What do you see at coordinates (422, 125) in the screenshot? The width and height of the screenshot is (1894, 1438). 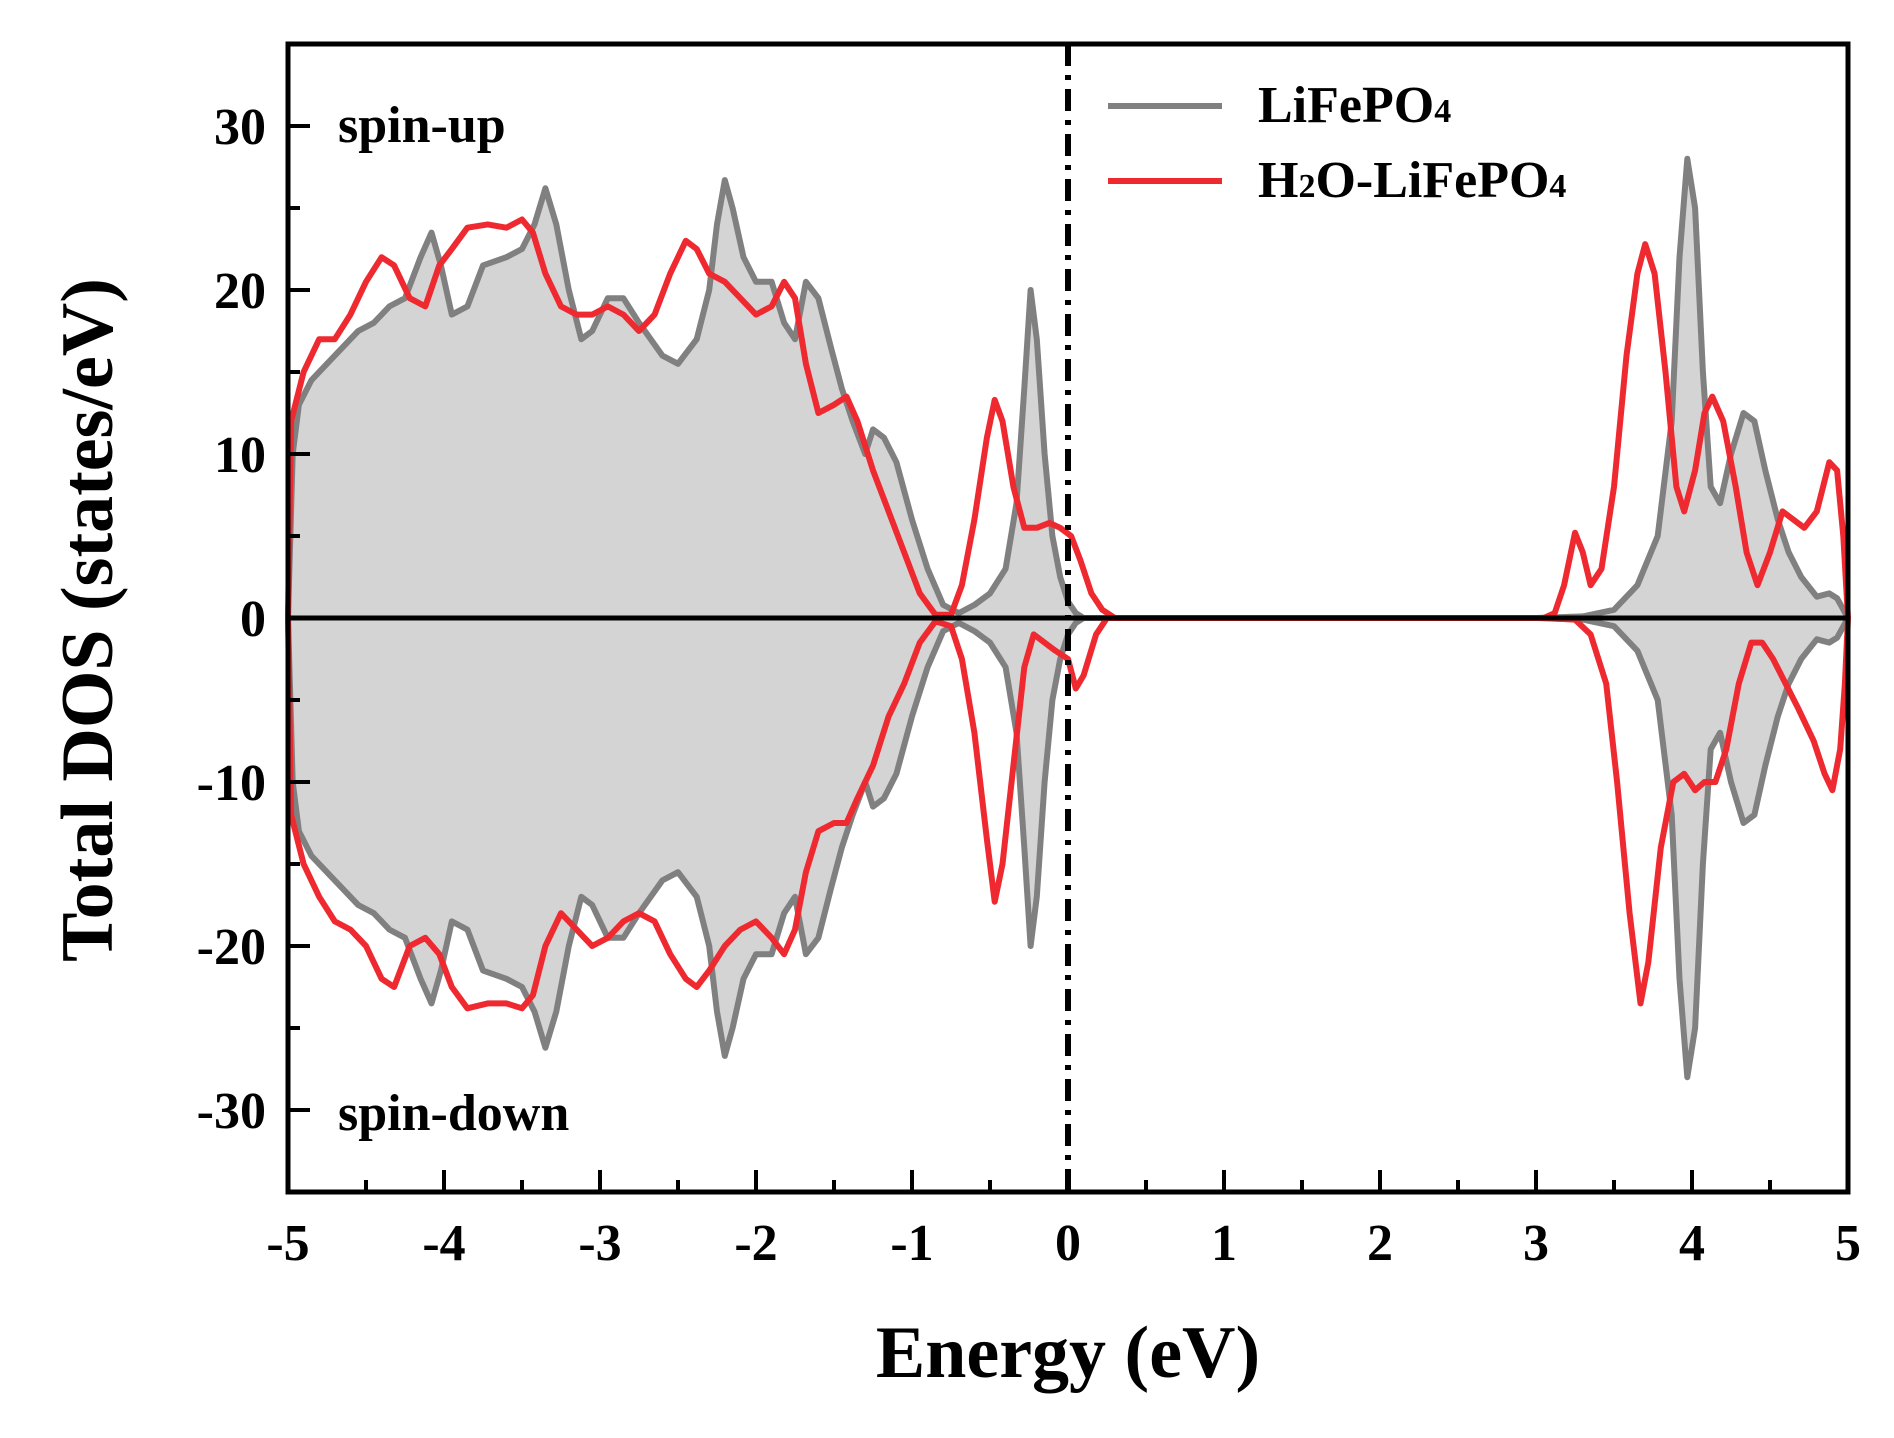 I see `spin-up-label: spin-up` at bounding box center [422, 125].